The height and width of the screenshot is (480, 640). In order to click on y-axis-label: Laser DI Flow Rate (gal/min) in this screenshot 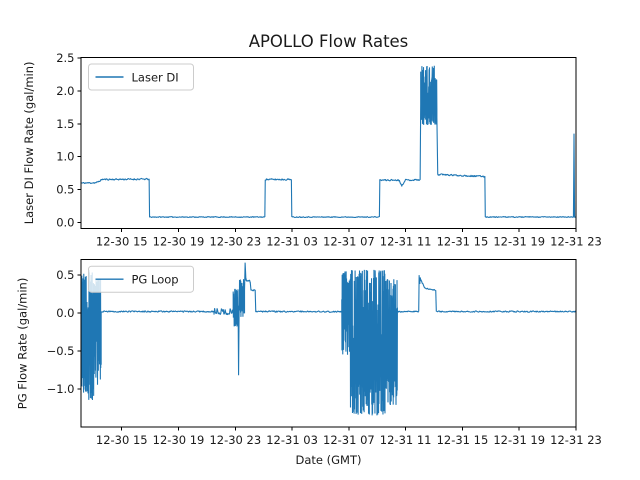, I will do `click(29, 142)`.